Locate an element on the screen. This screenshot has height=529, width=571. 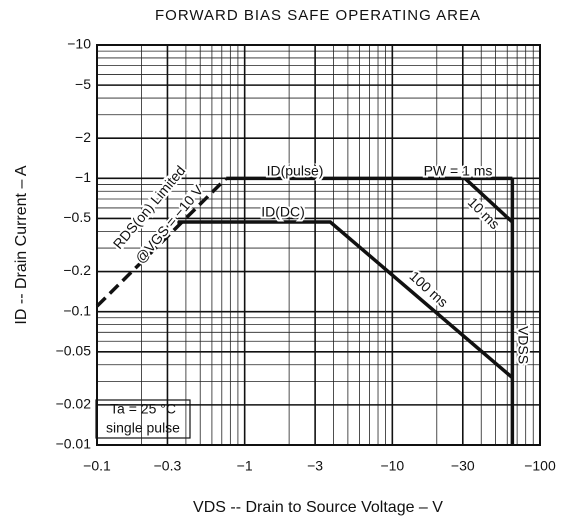
y-tick-label: −0.05 is located at coordinates (74, 351).